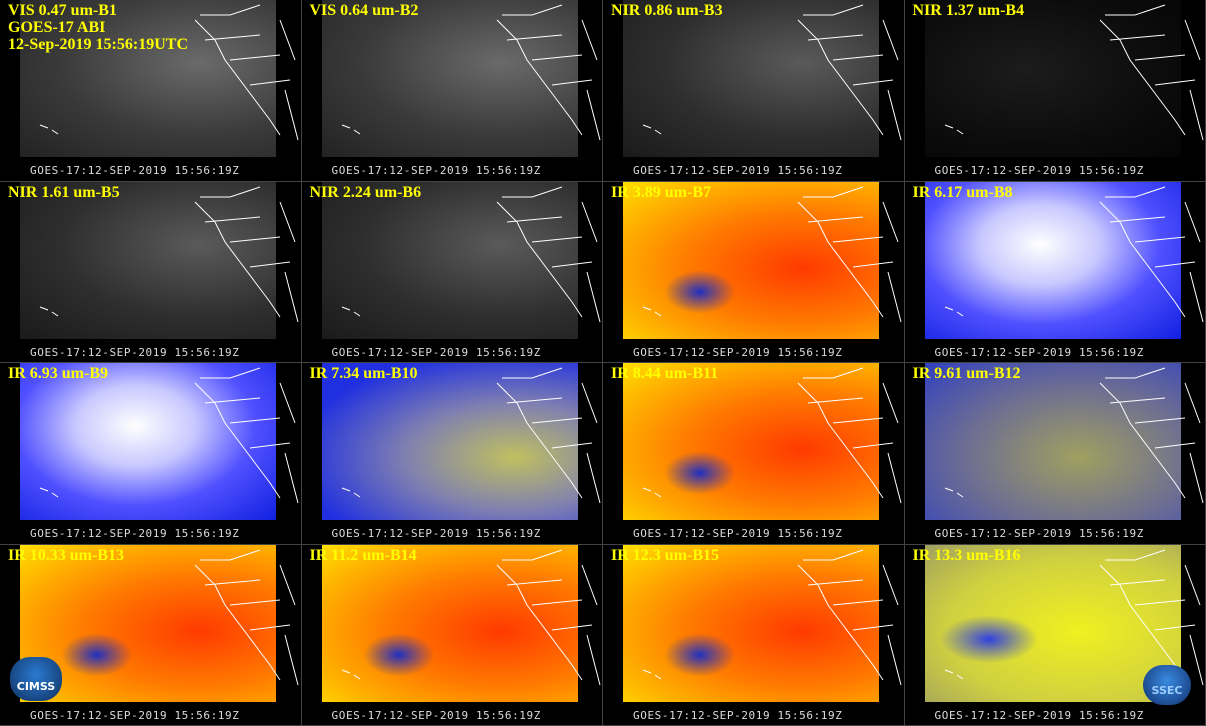 The height and width of the screenshot is (726, 1206). I want to click on band-label: IR 13.3 um-B16, so click(967, 555).